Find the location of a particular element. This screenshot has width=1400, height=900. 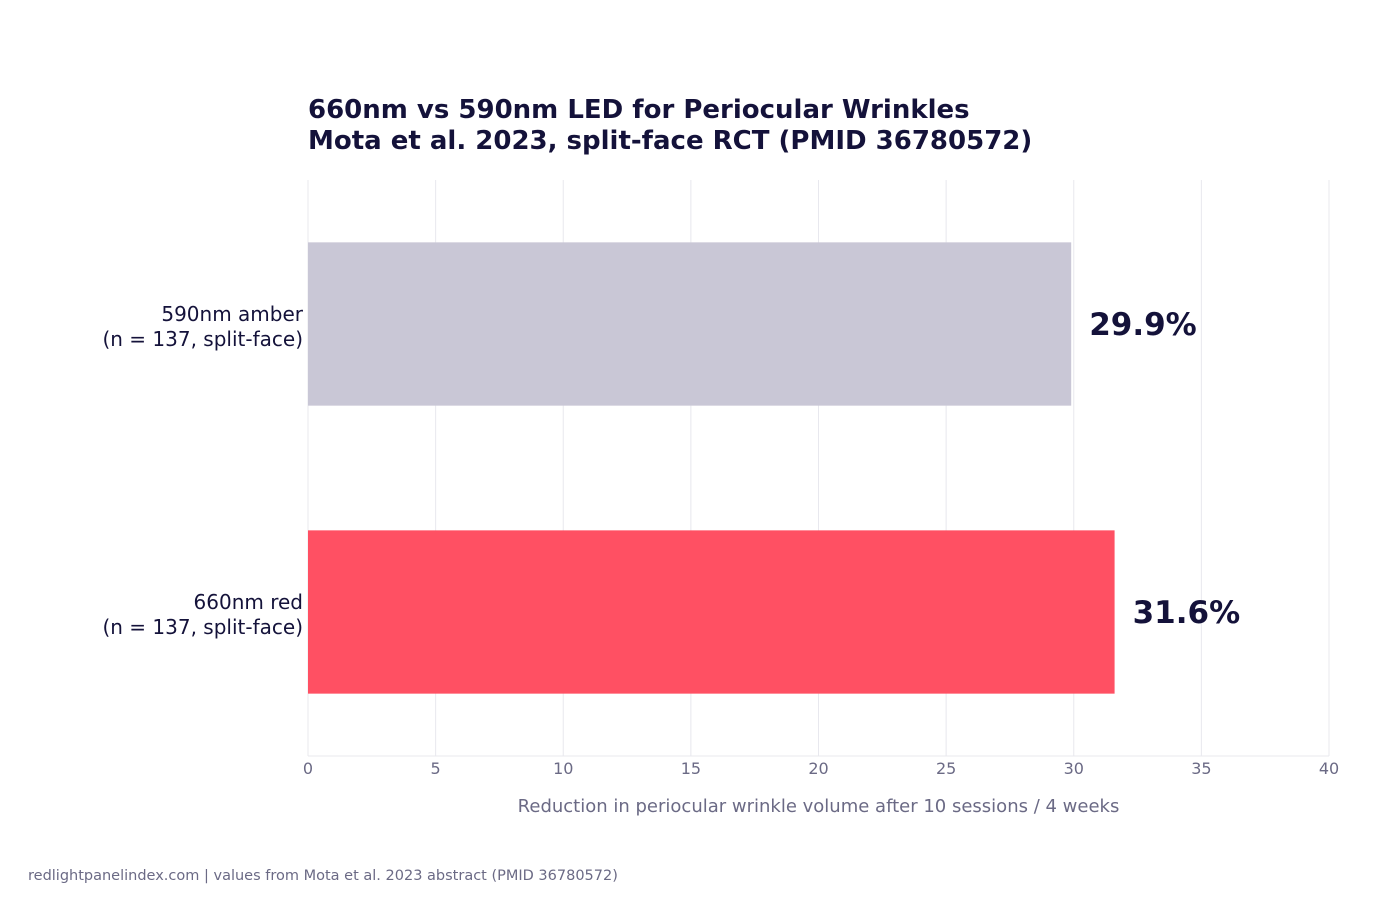

bar-value-label: 31.6% is located at coordinates (1187, 613).